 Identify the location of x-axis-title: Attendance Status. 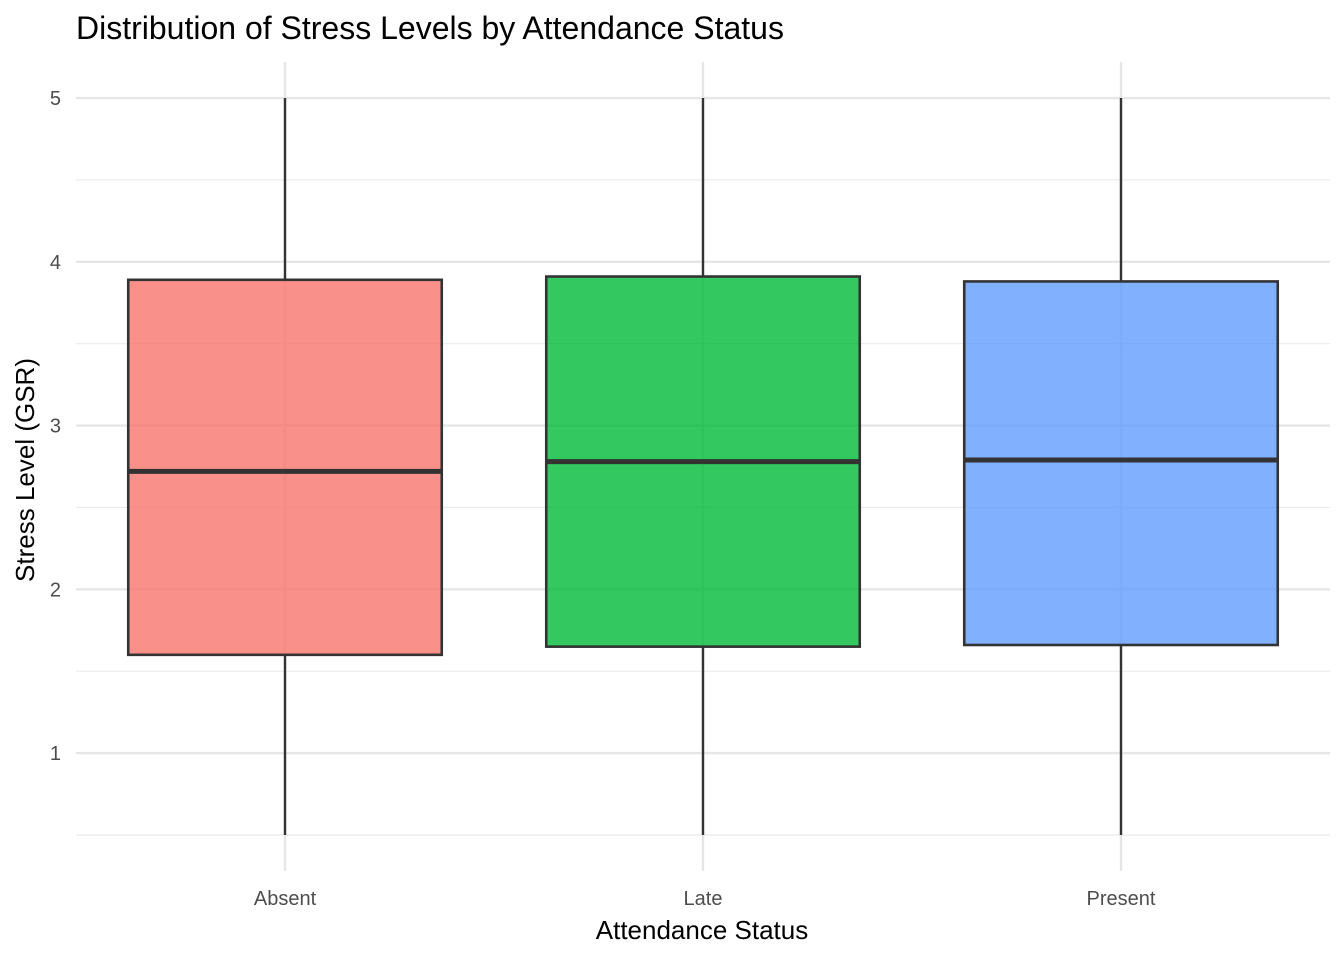
(702, 930).